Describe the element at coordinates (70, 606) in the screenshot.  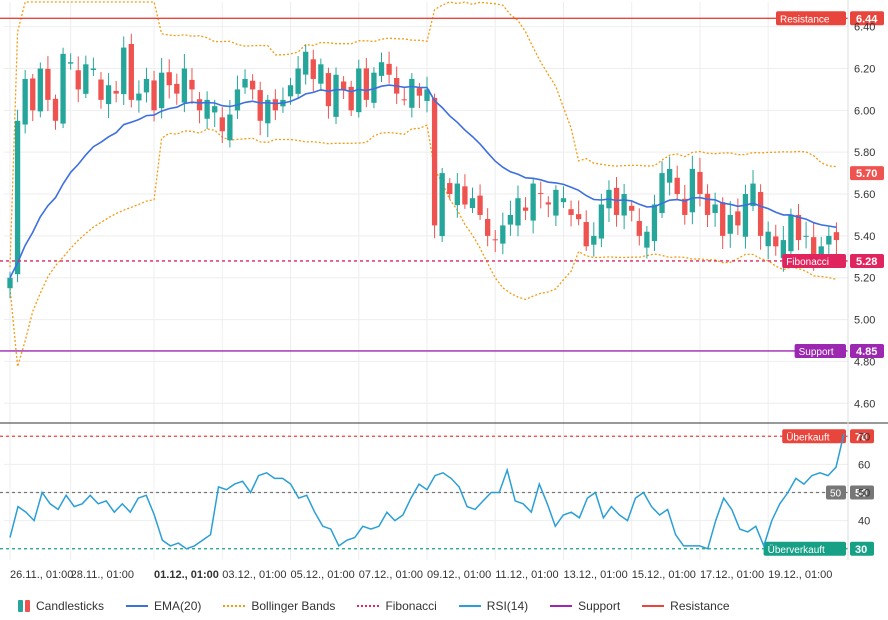
I see `legend-label: Candlesticks` at that location.